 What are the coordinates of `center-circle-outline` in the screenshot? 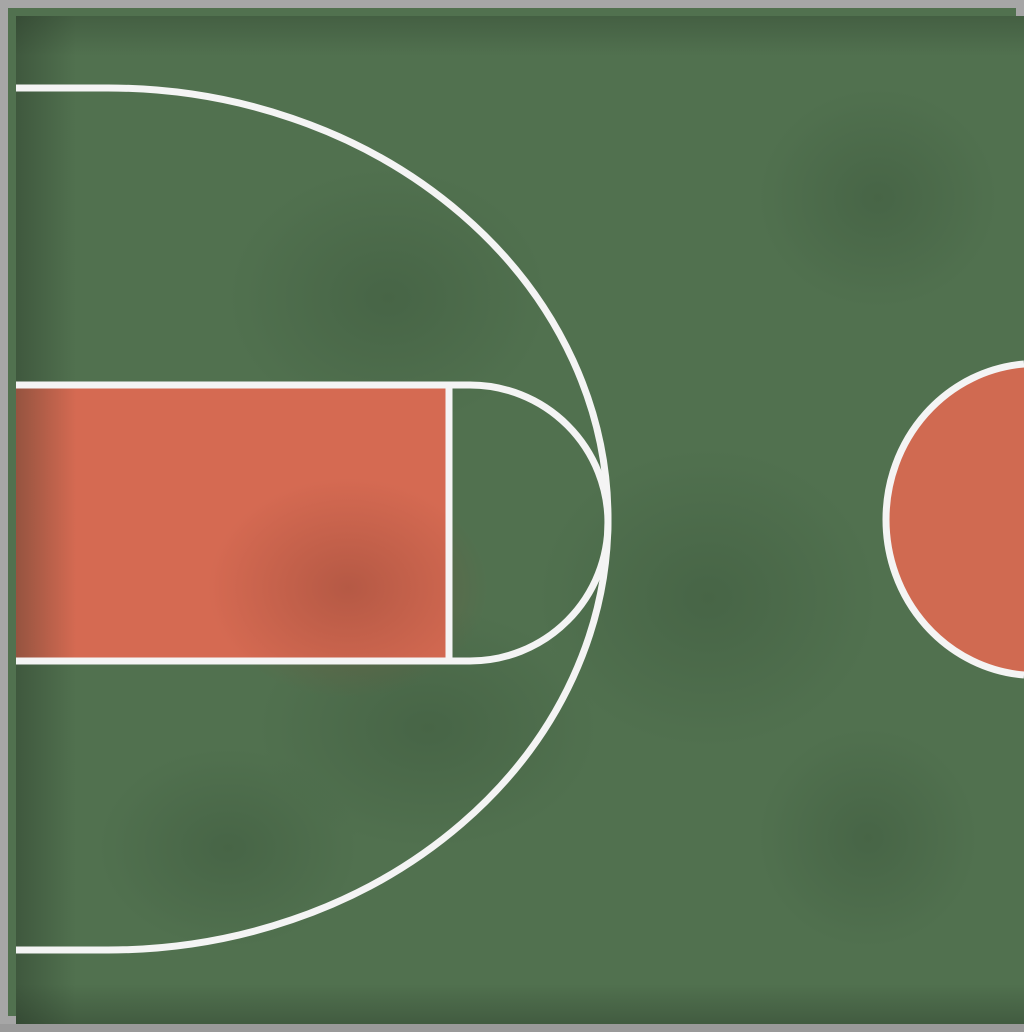 It's located at (953, 519).